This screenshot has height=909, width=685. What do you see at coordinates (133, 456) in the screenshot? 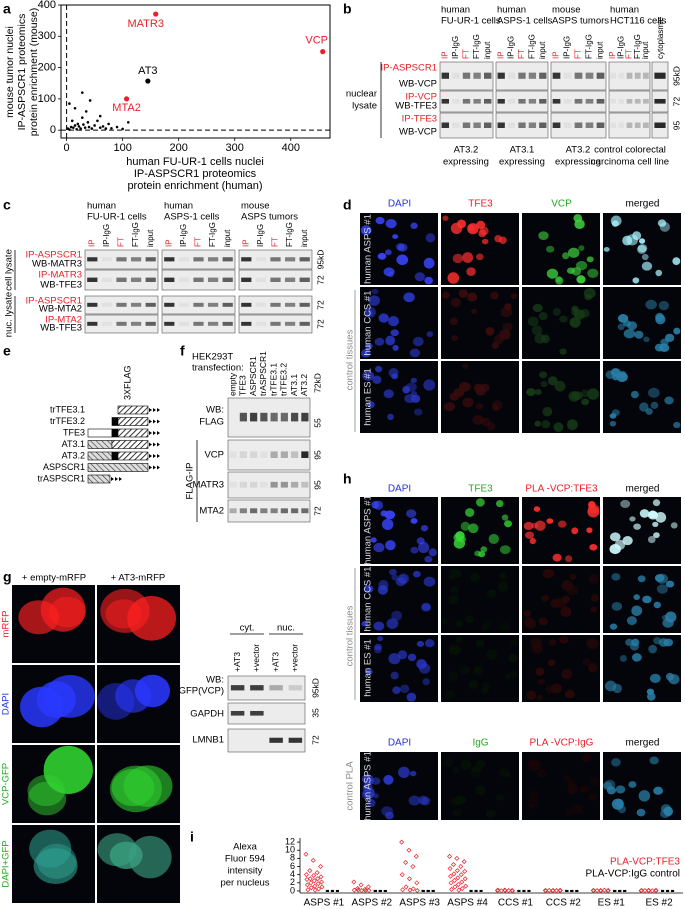
I see `construct-domain` at bounding box center [133, 456].